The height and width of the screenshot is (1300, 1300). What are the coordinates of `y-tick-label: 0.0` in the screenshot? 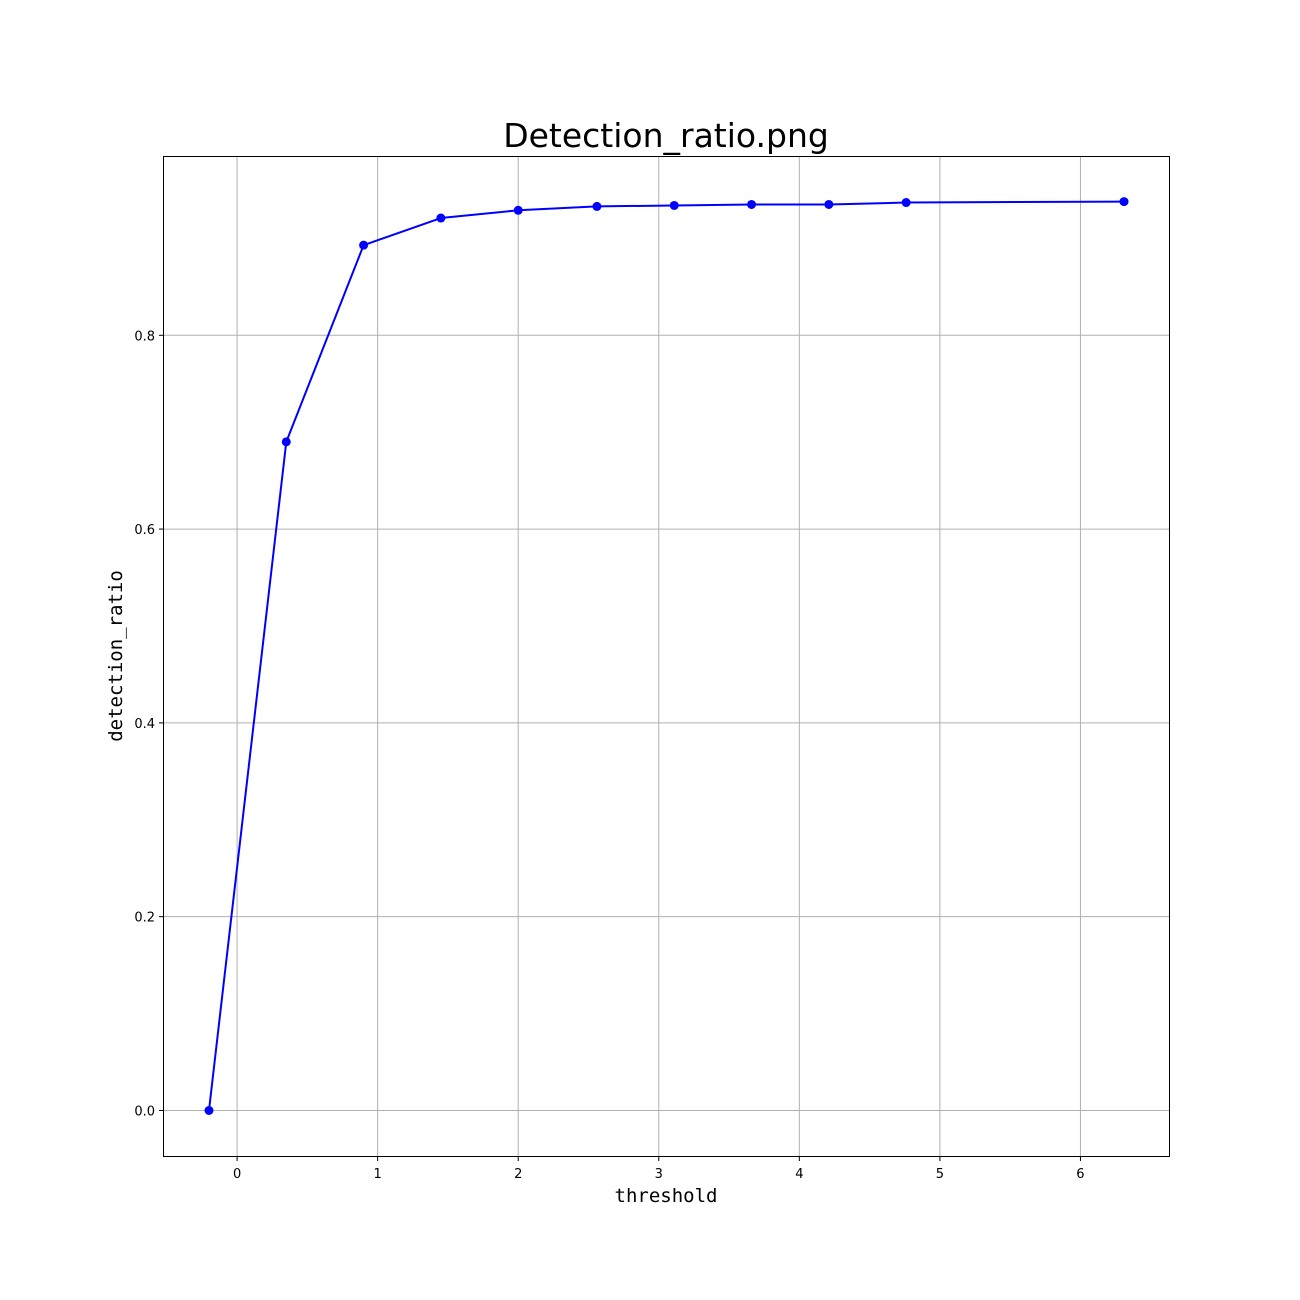 It's located at (144, 1111).